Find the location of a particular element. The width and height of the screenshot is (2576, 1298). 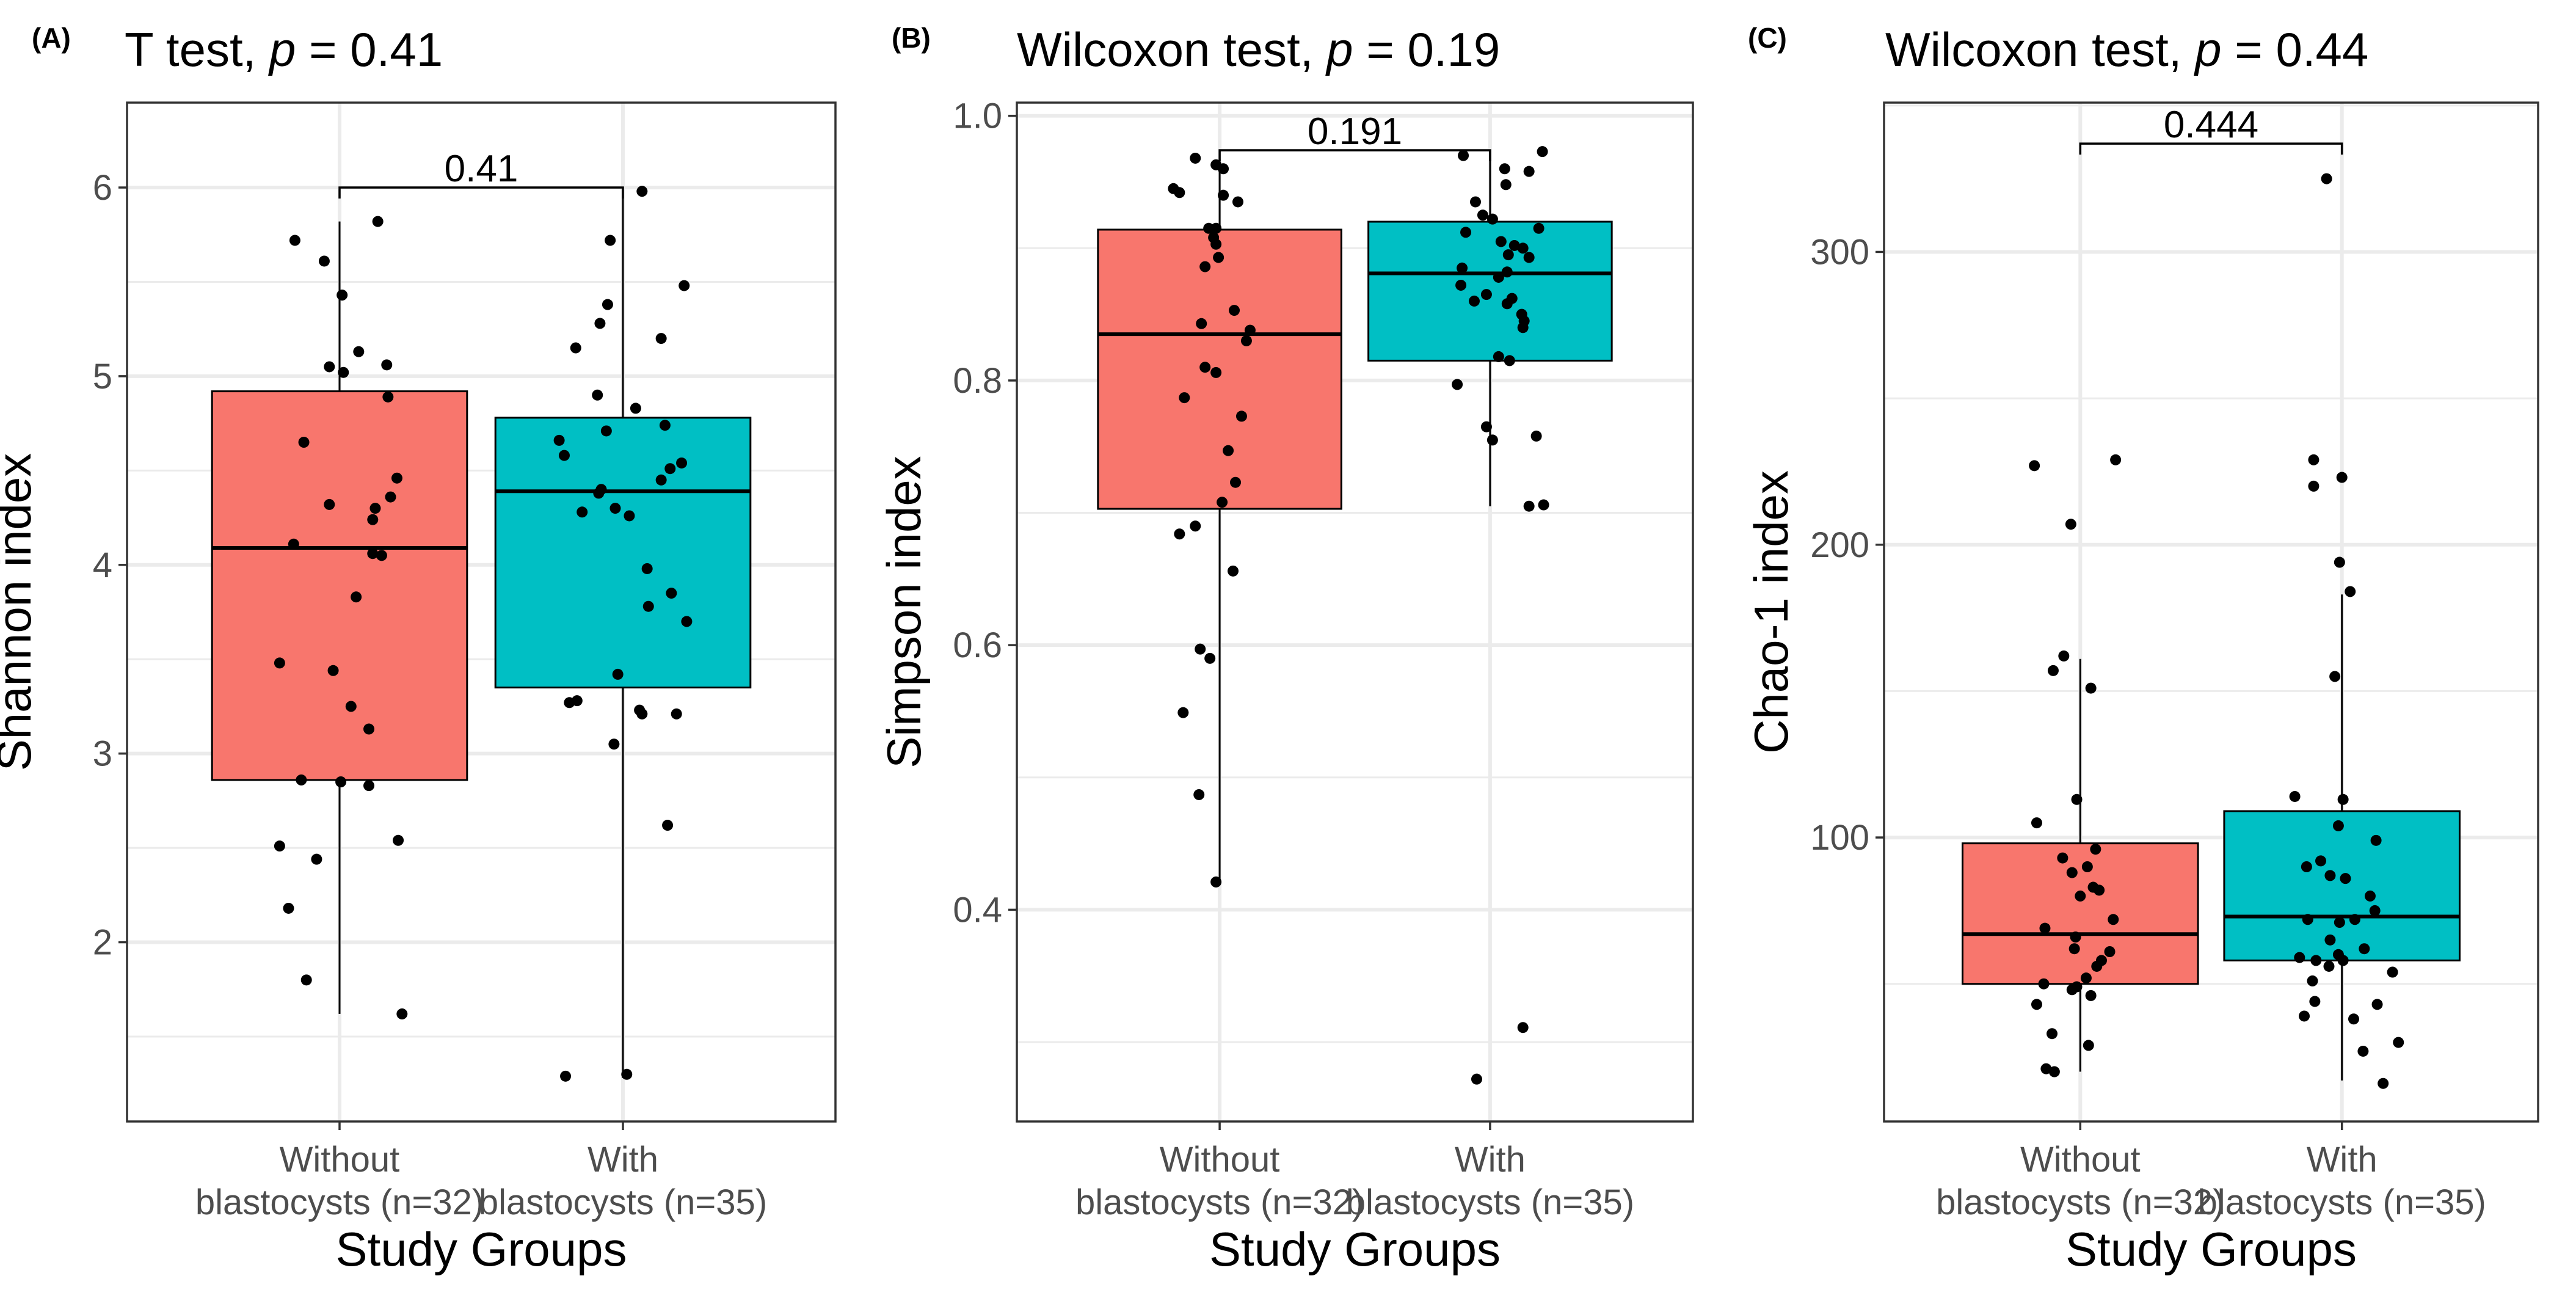

comparison-label: 0.41 is located at coordinates (481, 169).